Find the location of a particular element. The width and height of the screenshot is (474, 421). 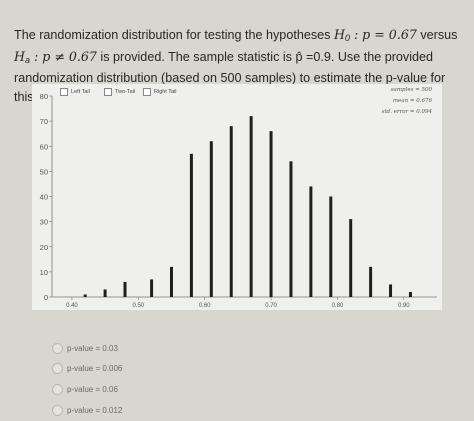

two-tail-checkbox is located at coordinates (108, 92).